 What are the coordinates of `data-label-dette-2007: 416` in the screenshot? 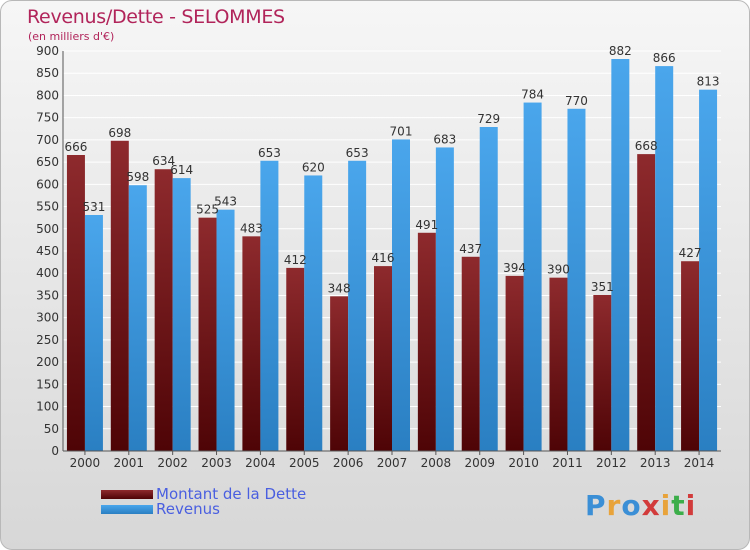 It's located at (383, 258).